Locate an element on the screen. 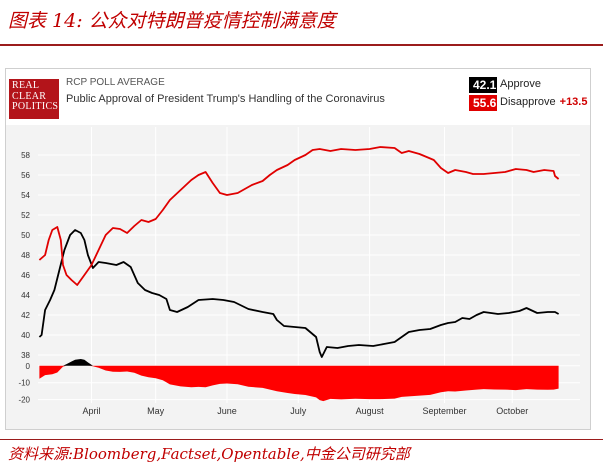 This screenshot has width=603, height=472. source-divider is located at coordinates (301, 439).